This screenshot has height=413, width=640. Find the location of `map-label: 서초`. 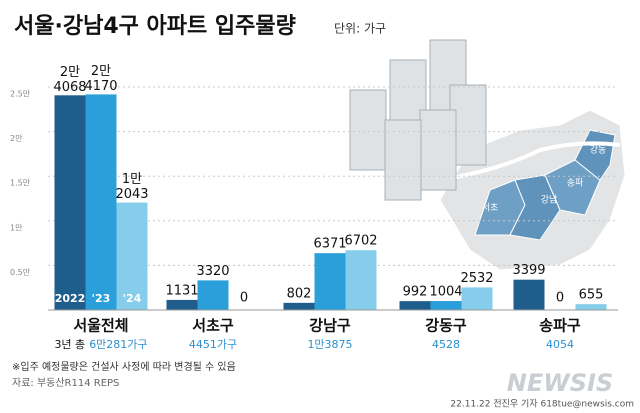

map-label: 서초 is located at coordinates (490, 208).